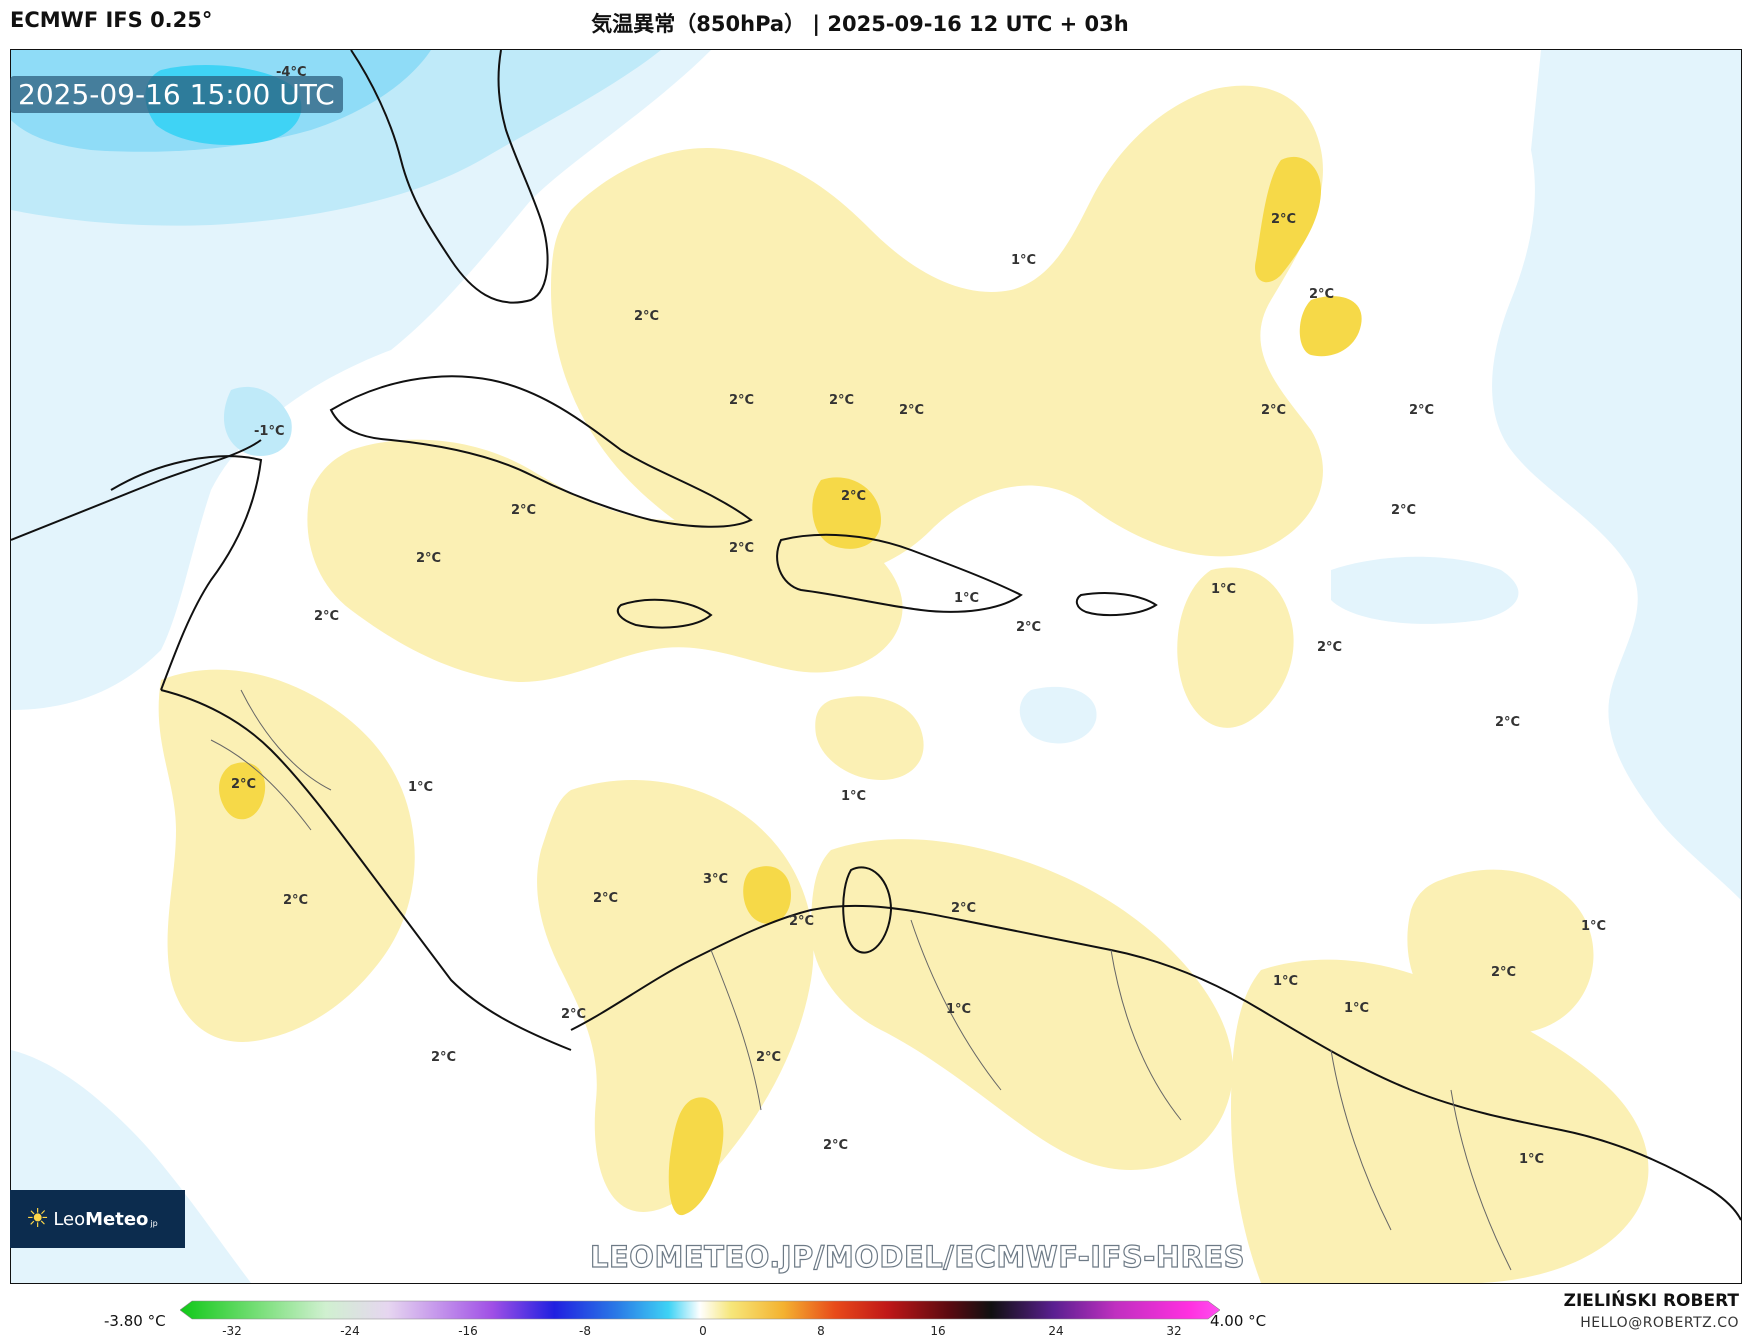 The height and width of the screenshot is (1338, 1749). I want to click on yucatan-coast, so click(186, 573).